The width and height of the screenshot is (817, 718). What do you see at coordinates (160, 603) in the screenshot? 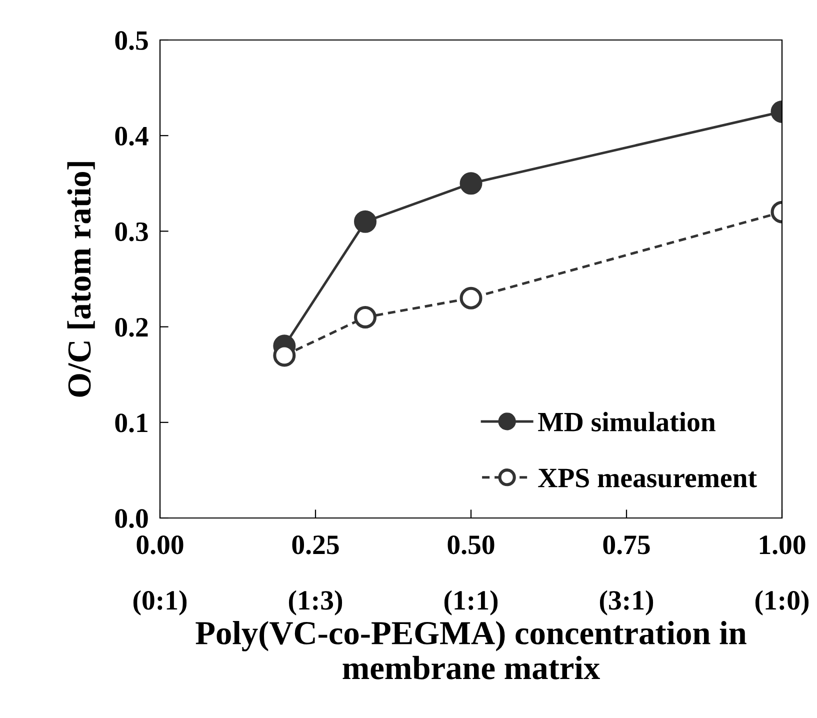
I see `text: (0:1)` at bounding box center [160, 603].